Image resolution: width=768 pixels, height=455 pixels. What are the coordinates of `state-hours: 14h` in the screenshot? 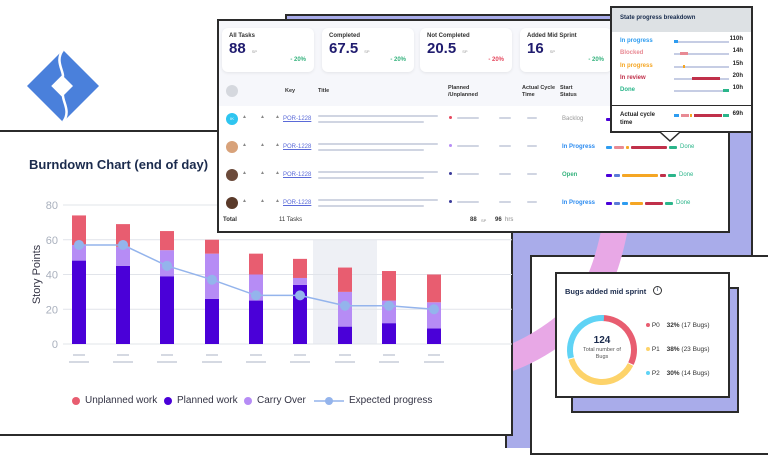 It's located at (737, 51).